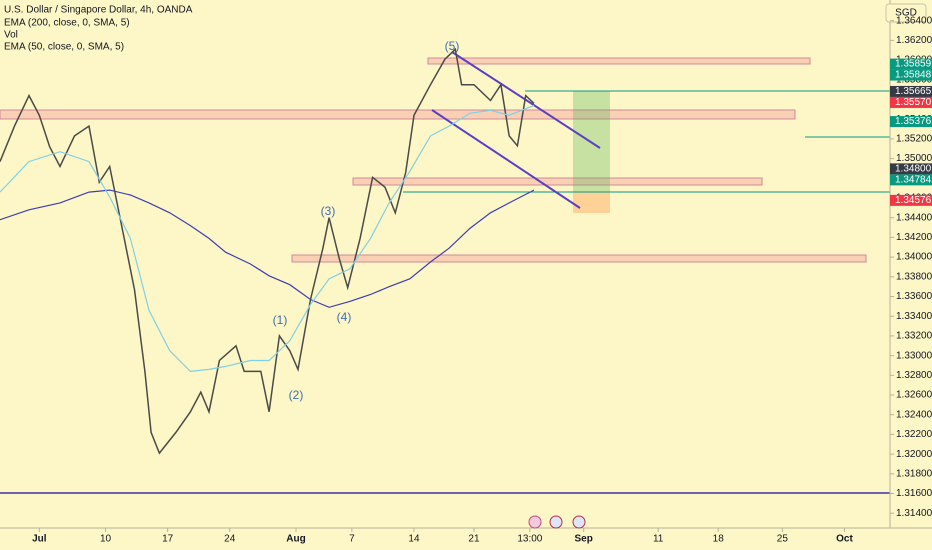  What do you see at coordinates (914, 493) in the screenshot?
I see `y-tick-label: 1.31600` at bounding box center [914, 493].